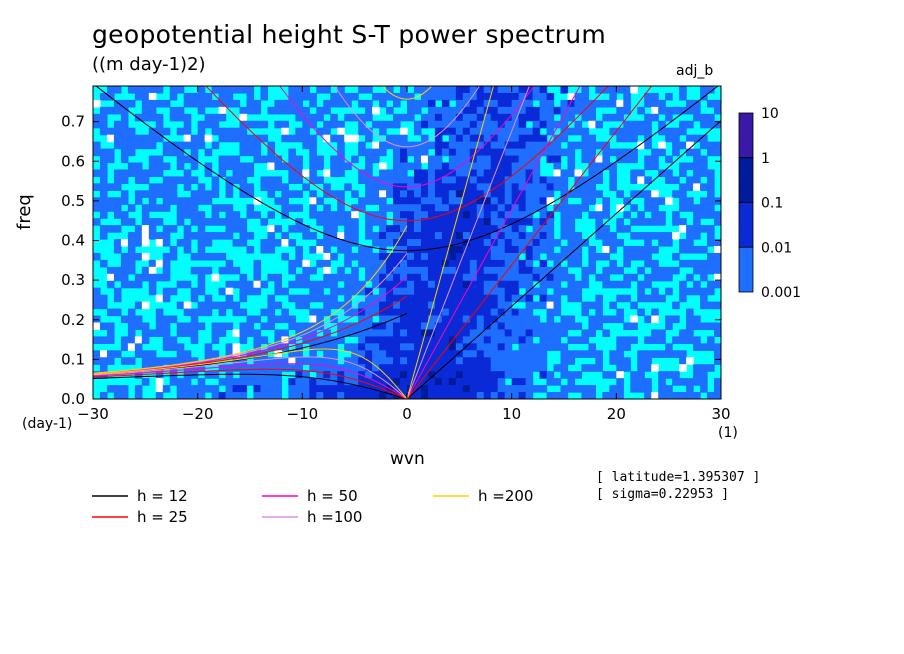  Describe the element at coordinates (746, 225) in the screenshot. I see `colorbar-segment` at that location.